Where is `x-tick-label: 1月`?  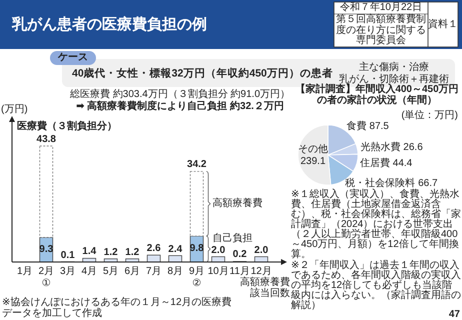
x-tick-label: 1月 is located at coordinates (25, 272).